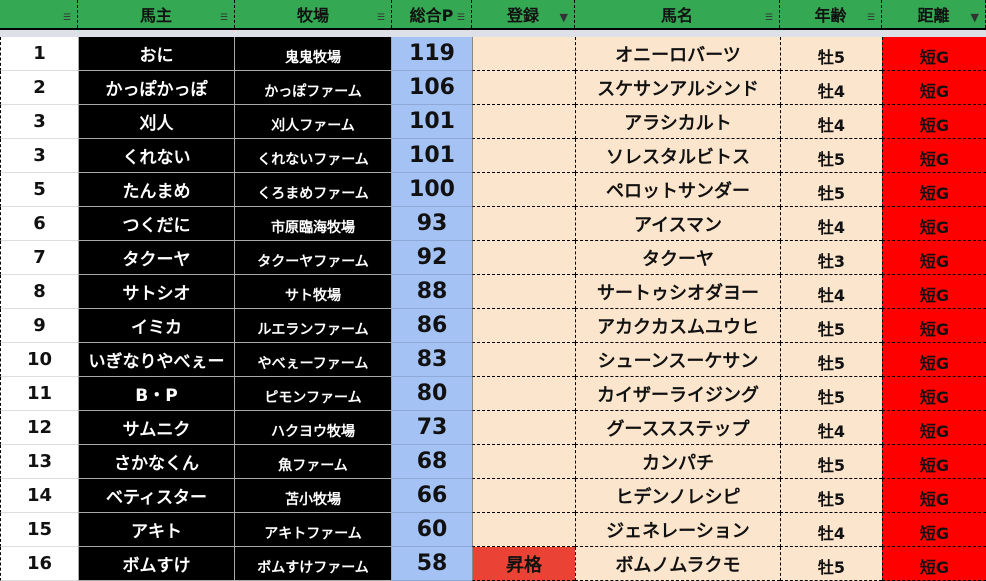 Image resolution: width=986 pixels, height=581 pixels. I want to click on cell-owner: さかなくん, so click(156, 462).